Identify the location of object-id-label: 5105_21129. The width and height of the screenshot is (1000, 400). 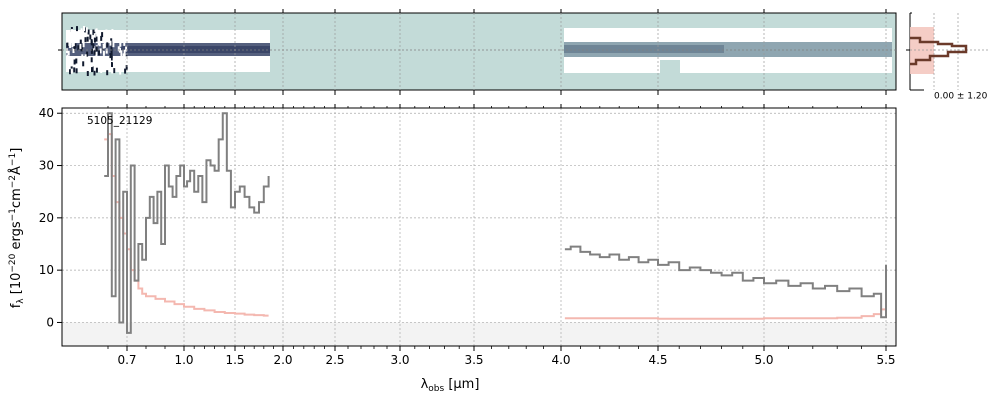
(119, 121).